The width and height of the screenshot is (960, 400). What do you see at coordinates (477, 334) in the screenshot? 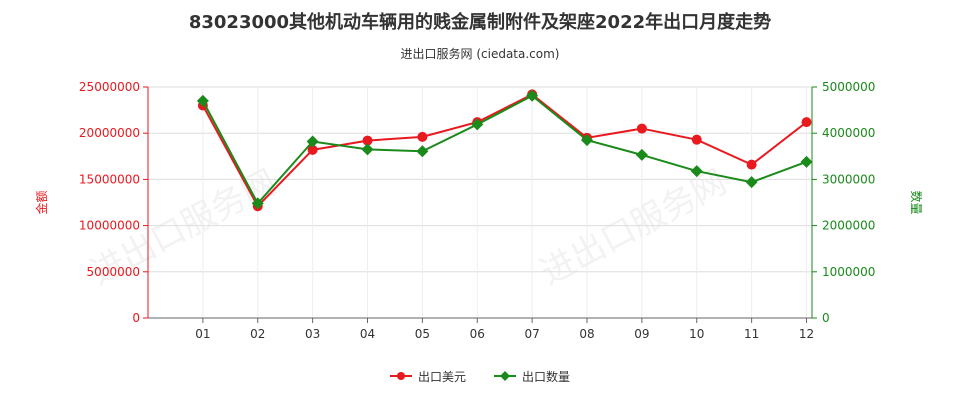
I see `x-axis-tick-label: 06` at bounding box center [477, 334].